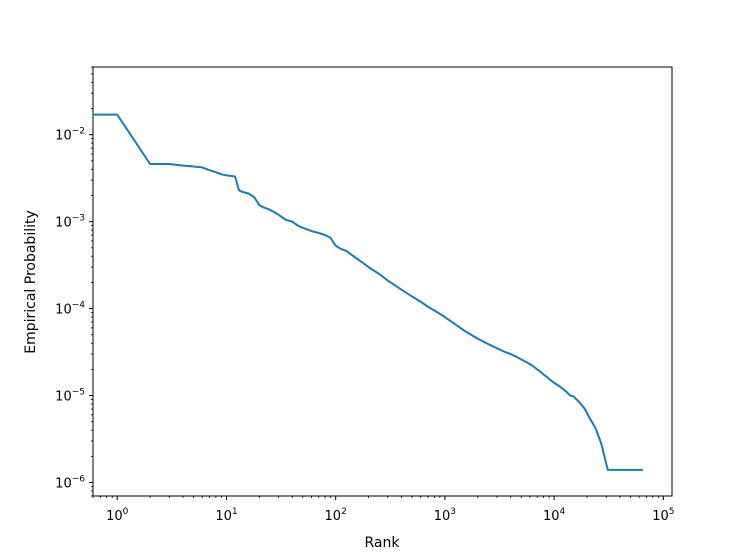 This screenshot has width=747, height=560. I want to click on y-tick-label: 10⁻², so click(70, 135).